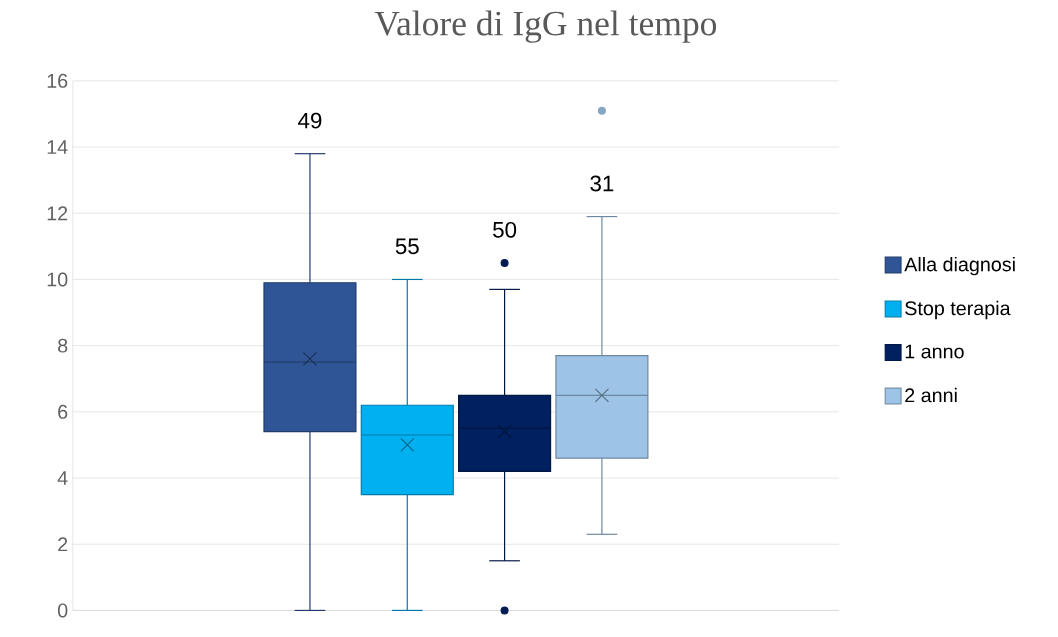 The width and height of the screenshot is (1058, 637). Describe the element at coordinates (57, 147) in the screenshot. I see `y-tick-label: 14` at that location.